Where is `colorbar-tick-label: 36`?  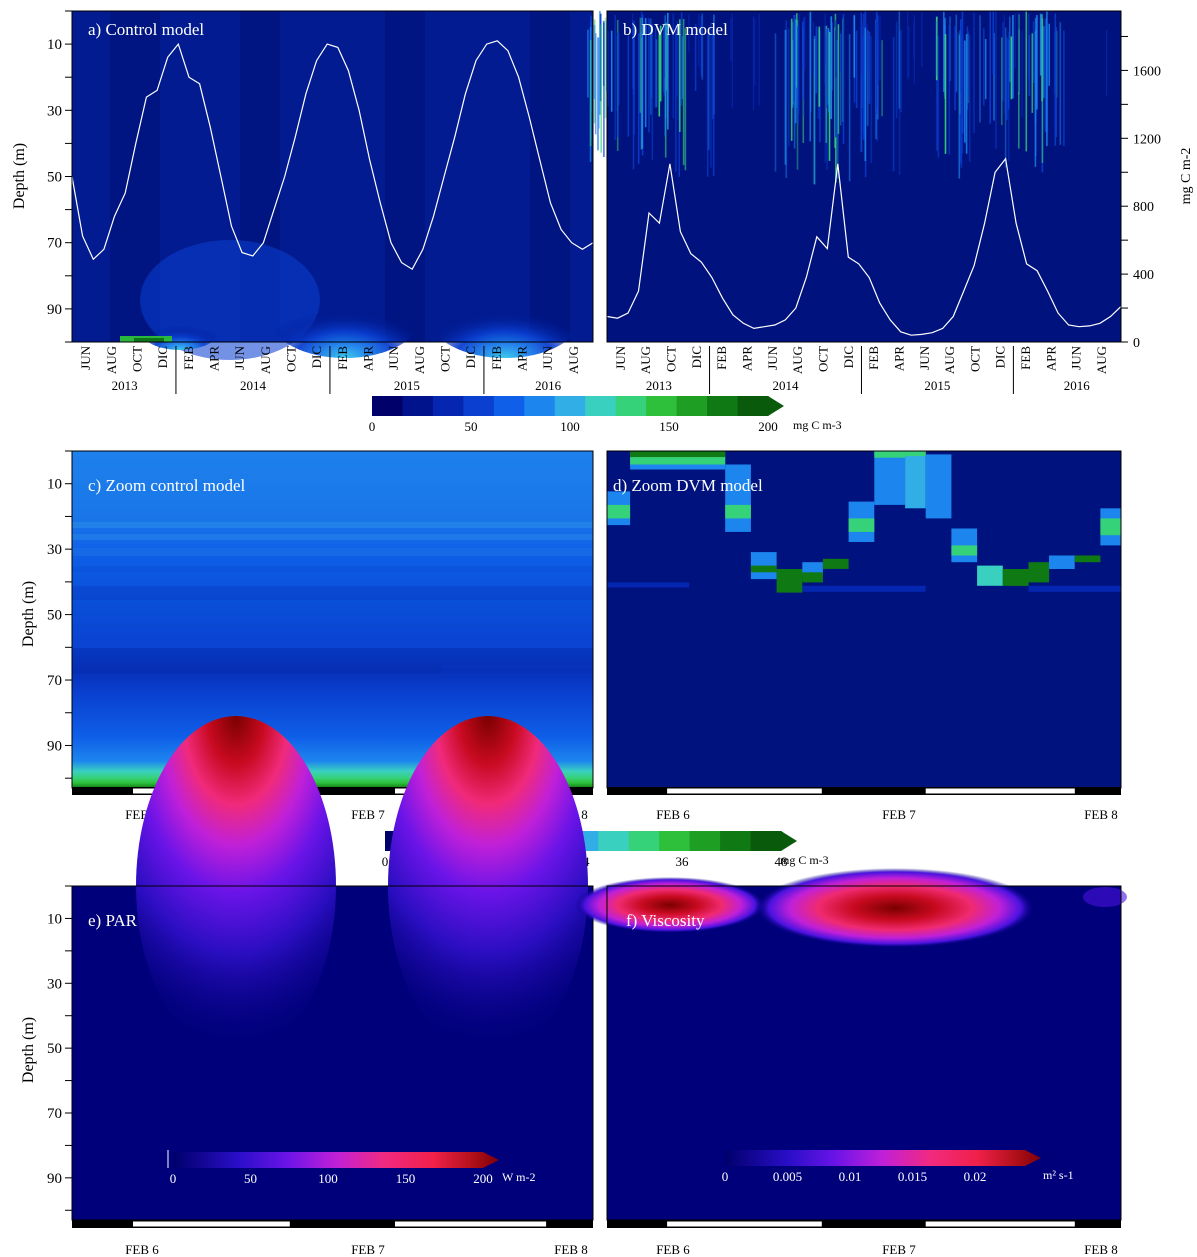
colorbar-tick-label: 36 is located at coordinates (683, 861).